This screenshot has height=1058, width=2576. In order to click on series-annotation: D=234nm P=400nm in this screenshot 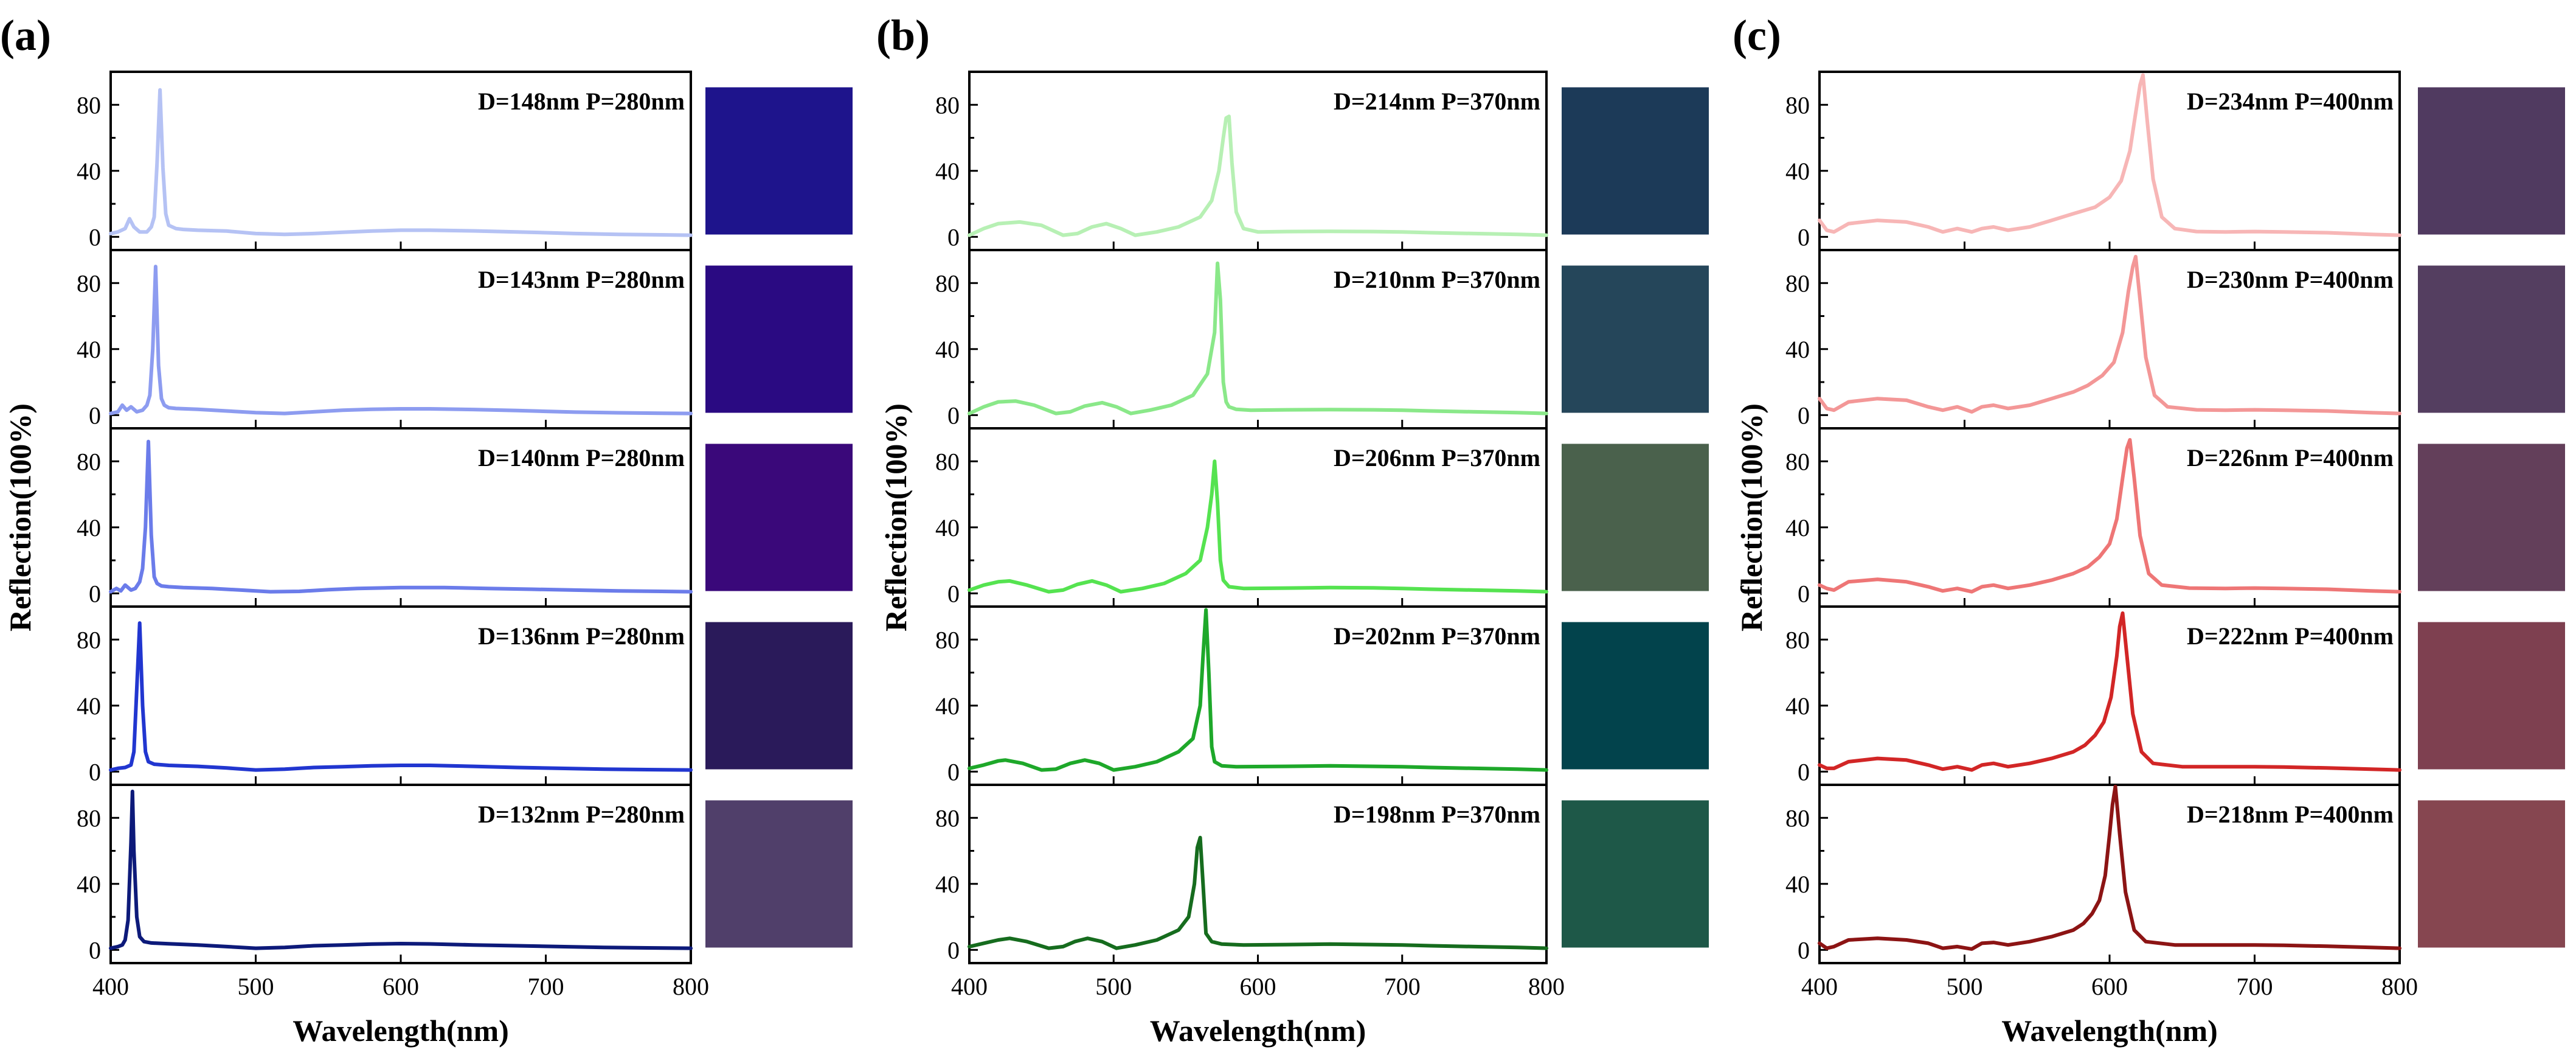, I will do `click(2290, 101)`.